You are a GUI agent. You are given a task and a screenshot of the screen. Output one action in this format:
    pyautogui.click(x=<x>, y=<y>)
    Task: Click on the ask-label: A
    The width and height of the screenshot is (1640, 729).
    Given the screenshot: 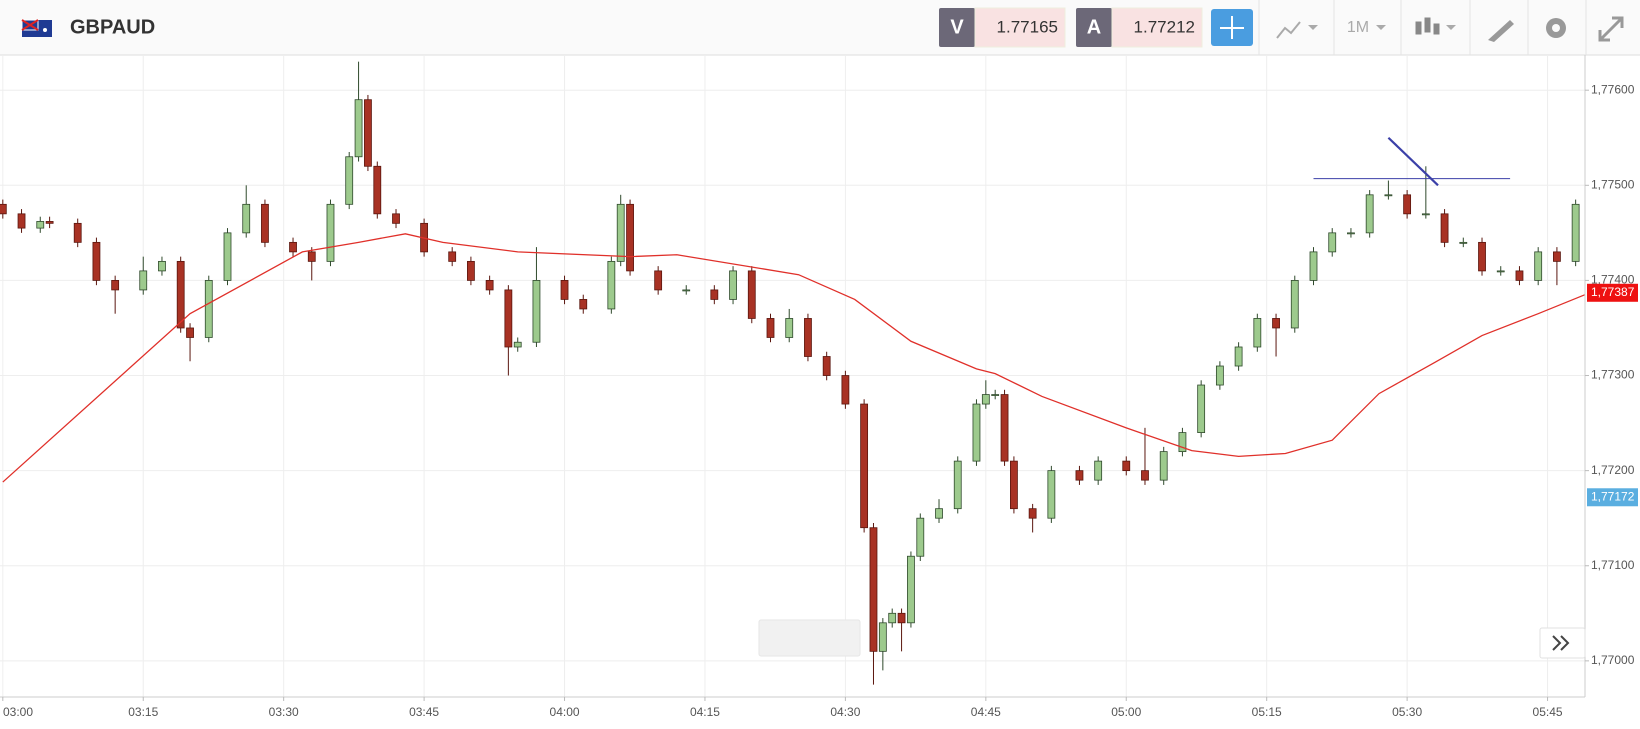 What is the action you would take?
    pyautogui.click(x=1094, y=27)
    